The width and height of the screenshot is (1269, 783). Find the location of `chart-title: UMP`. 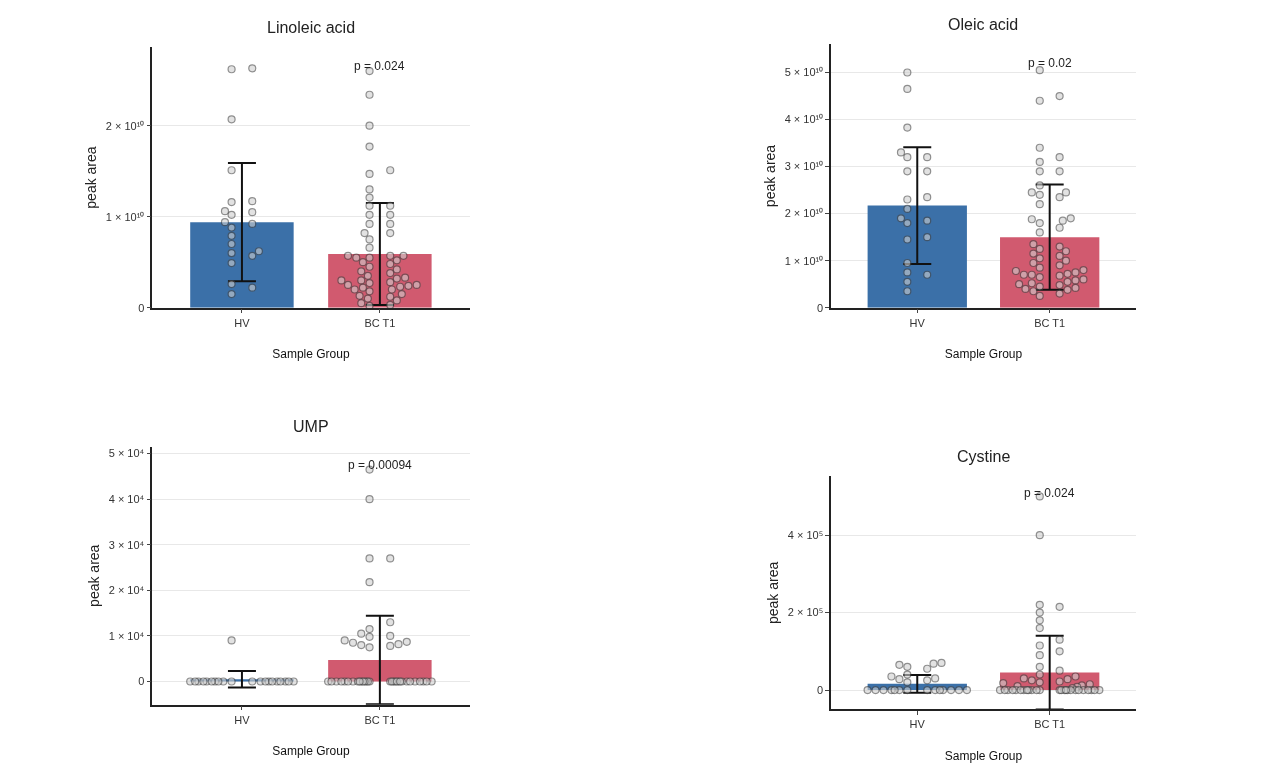

chart-title: UMP is located at coordinates (311, 426).